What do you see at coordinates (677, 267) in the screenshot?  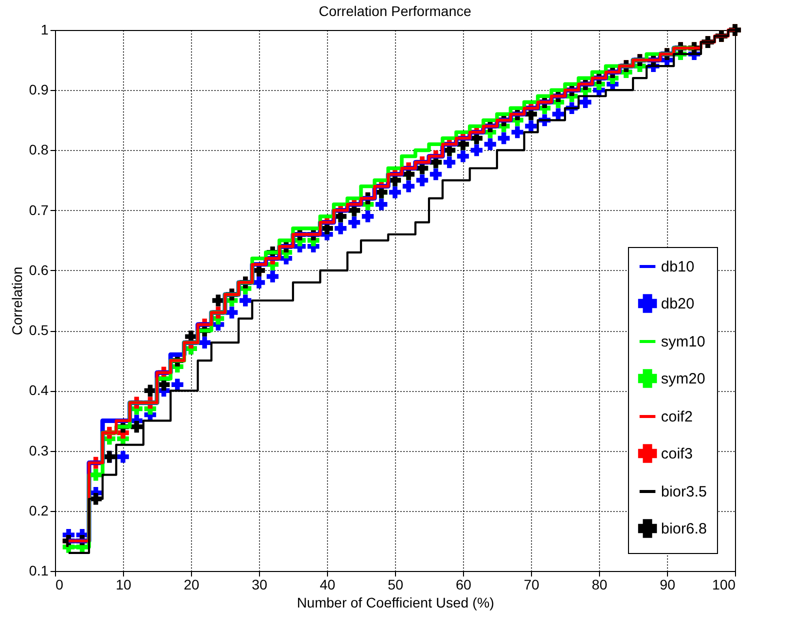 I see `legend-label: db10` at bounding box center [677, 267].